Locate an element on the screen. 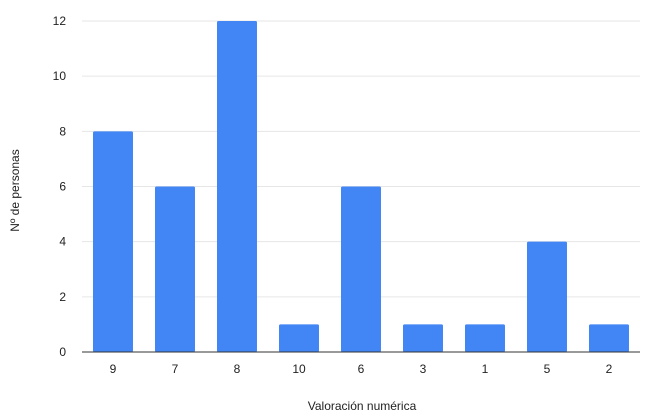 This screenshot has width=646, height=416. x-tick-label: 8 is located at coordinates (237, 369).